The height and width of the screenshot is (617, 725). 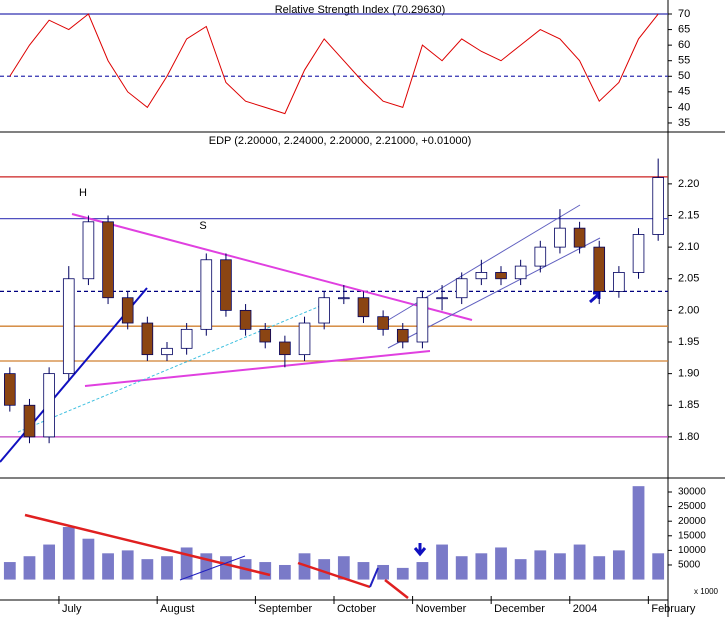 What do you see at coordinates (441, 609) in the screenshot?
I see `x-tick-label: November` at bounding box center [441, 609].